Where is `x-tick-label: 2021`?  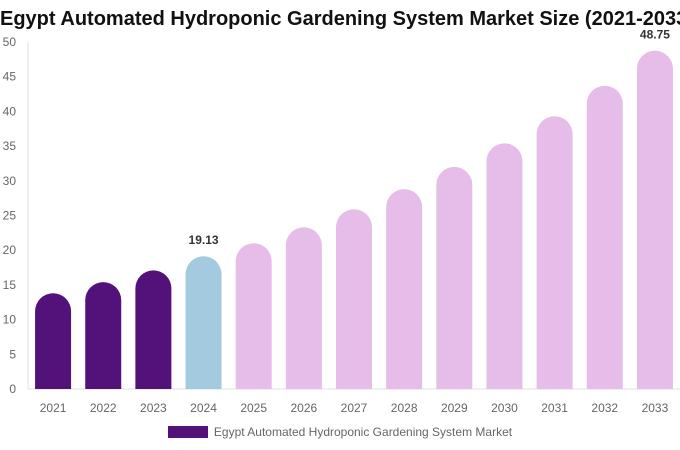 x-tick-label: 2021 is located at coordinates (53, 408).